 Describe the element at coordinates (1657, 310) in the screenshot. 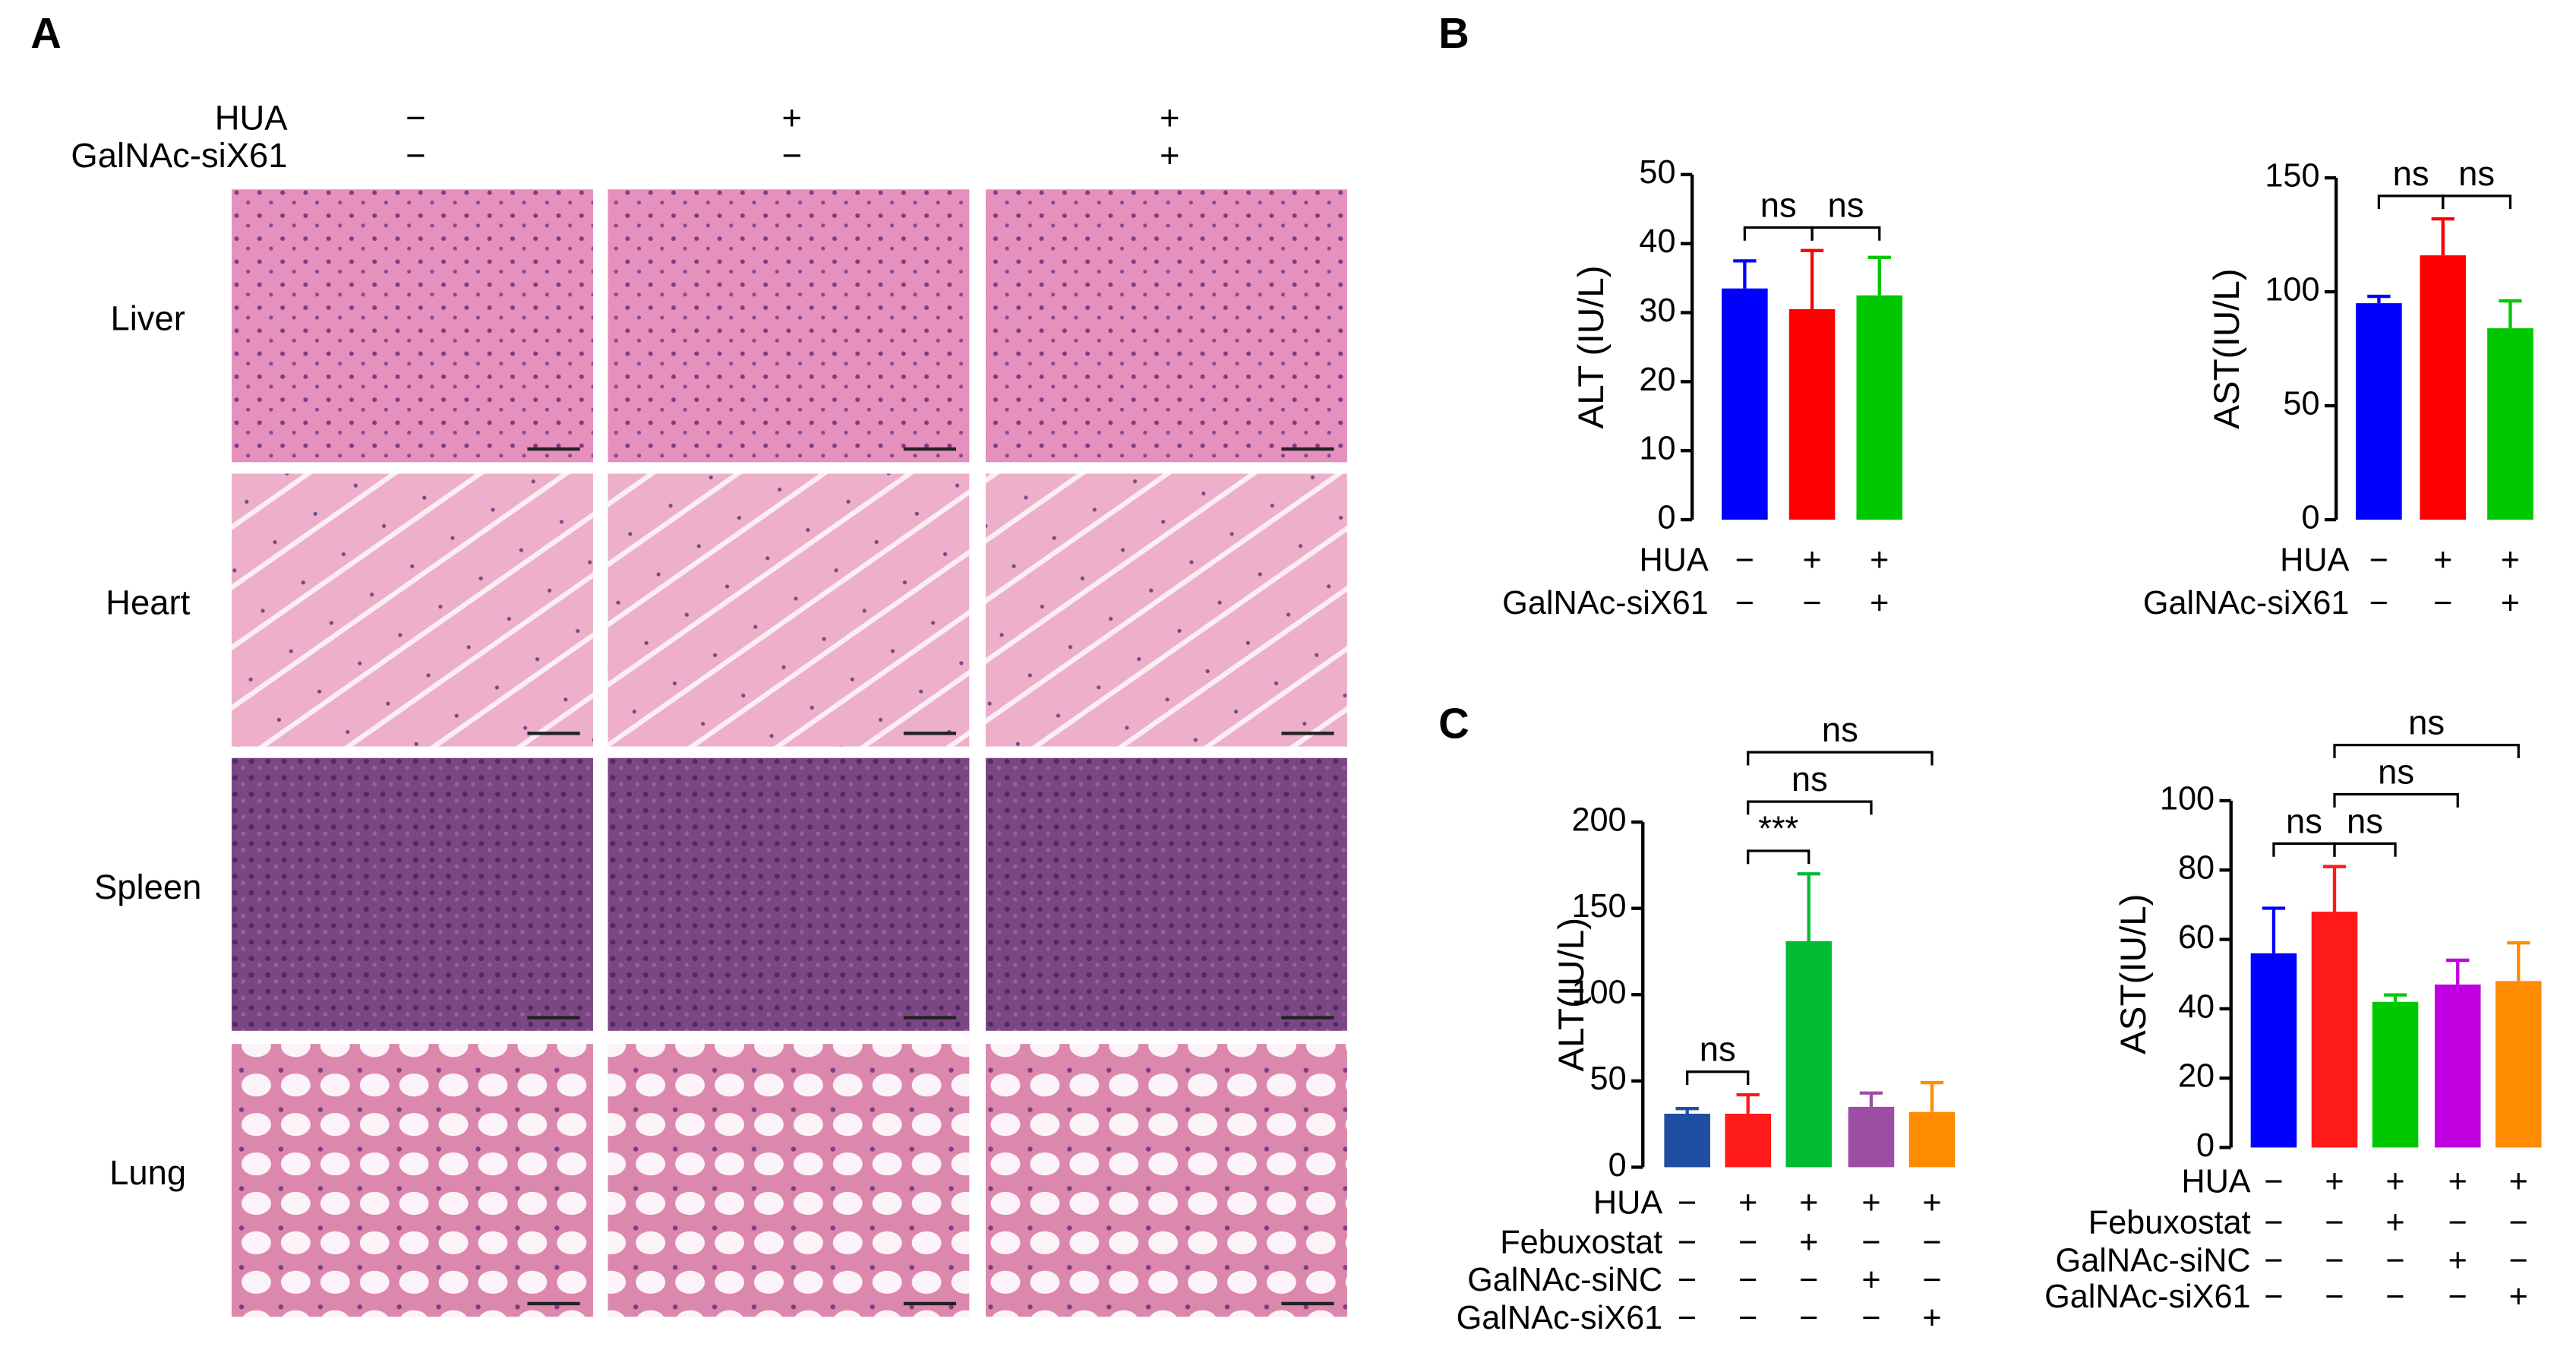

I see `y-tick-label: 30` at that location.